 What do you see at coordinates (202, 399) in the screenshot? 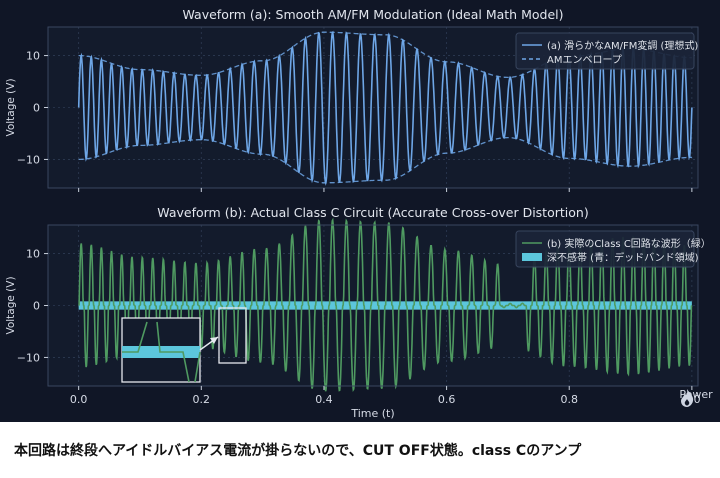
I see `x-tick-label: 0.2` at bounding box center [202, 399].